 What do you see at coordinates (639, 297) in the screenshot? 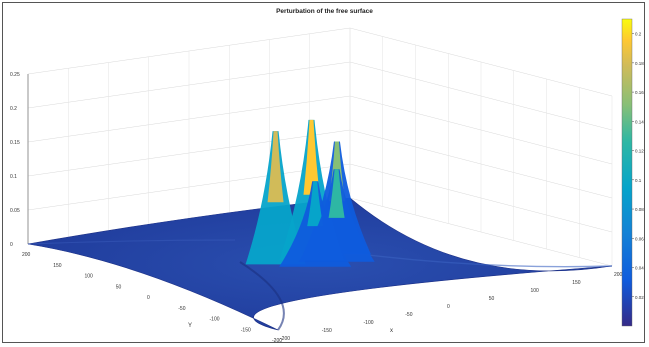
I see `colorbar-tick-label: 0.02` at bounding box center [639, 297].